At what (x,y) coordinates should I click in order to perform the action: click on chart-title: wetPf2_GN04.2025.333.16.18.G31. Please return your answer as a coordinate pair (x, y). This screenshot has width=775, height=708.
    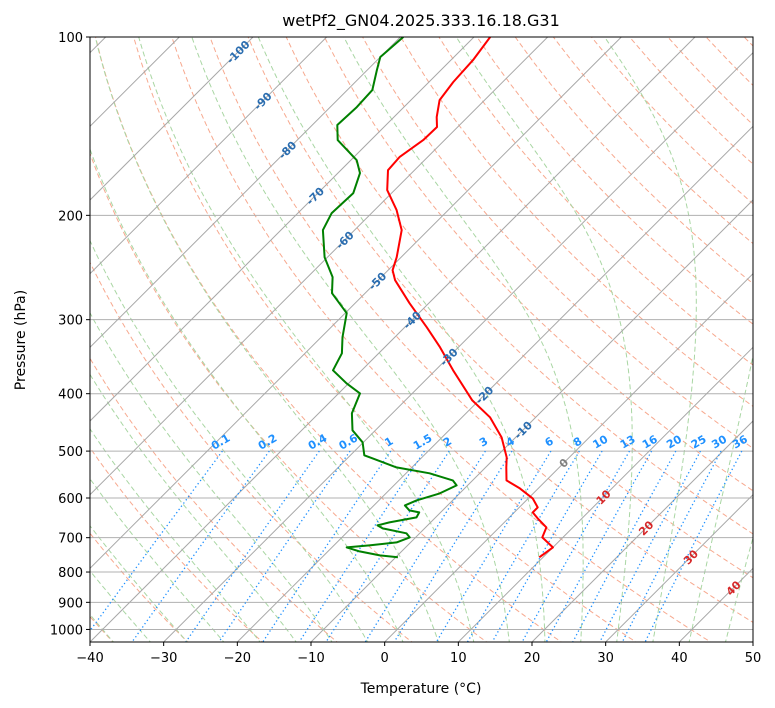
    Looking at the image, I should click on (421, 21).